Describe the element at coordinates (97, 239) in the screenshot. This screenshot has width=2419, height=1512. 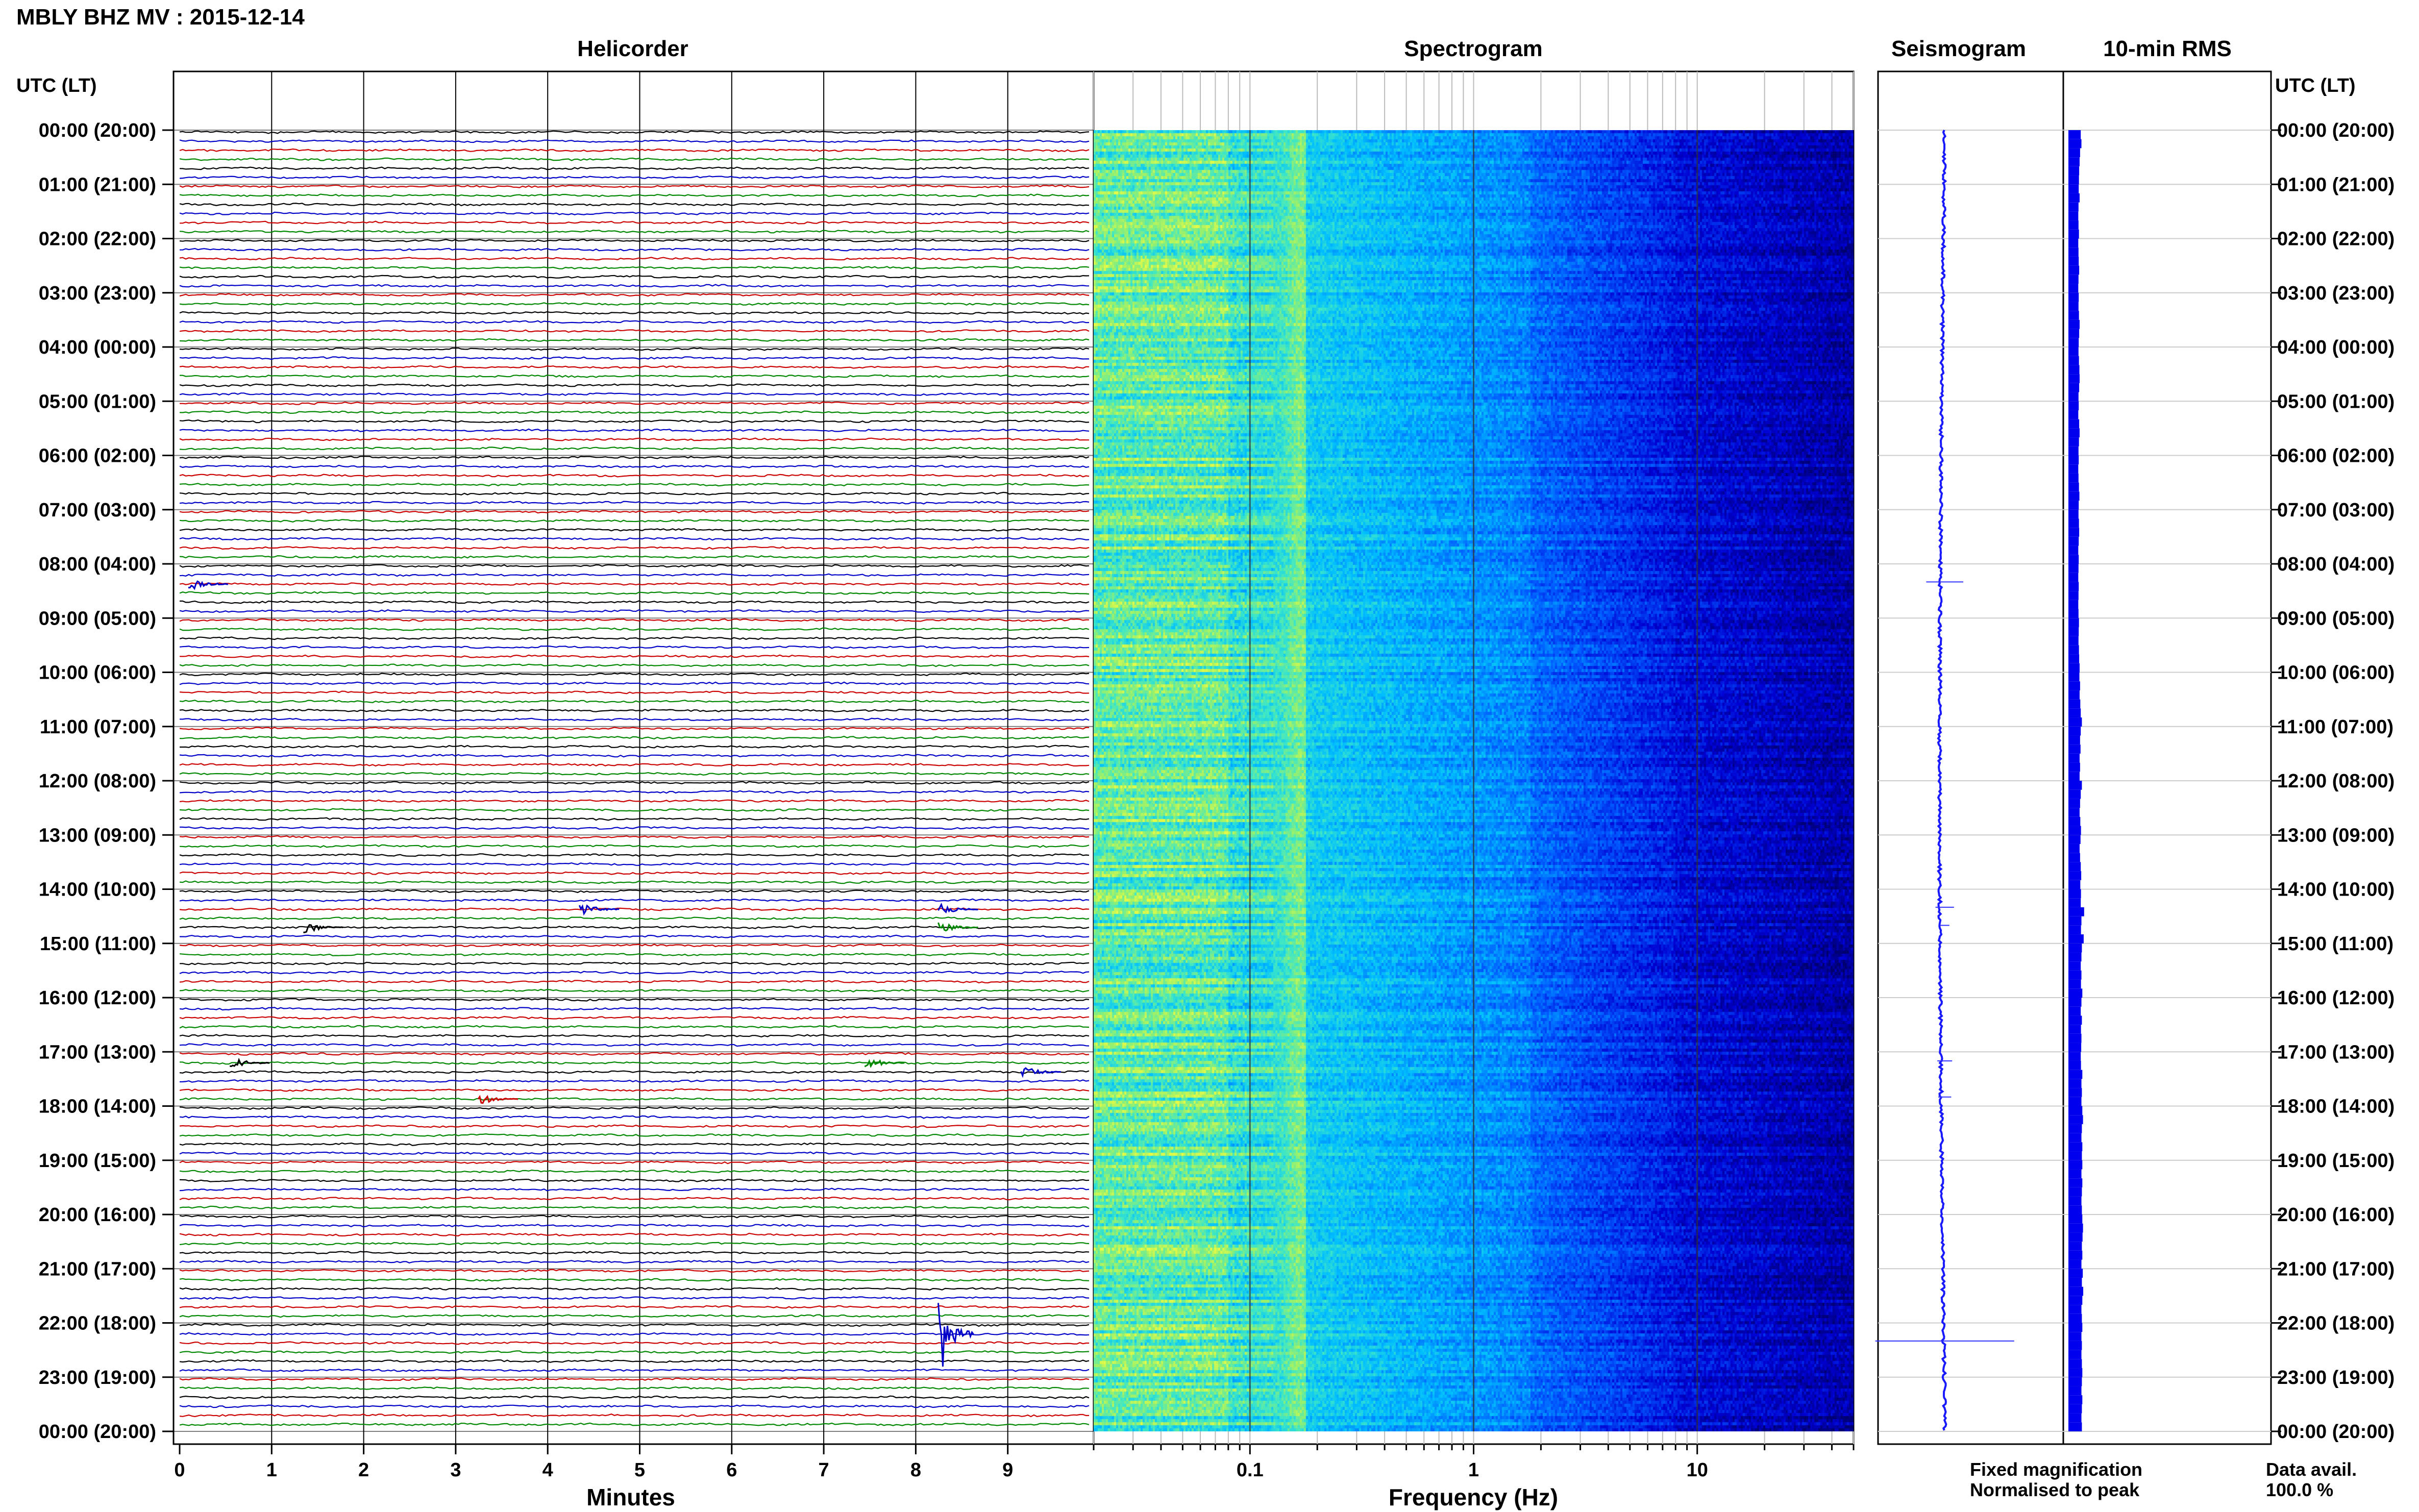
I see `time-label-left: 02:00 (22:00)` at that location.